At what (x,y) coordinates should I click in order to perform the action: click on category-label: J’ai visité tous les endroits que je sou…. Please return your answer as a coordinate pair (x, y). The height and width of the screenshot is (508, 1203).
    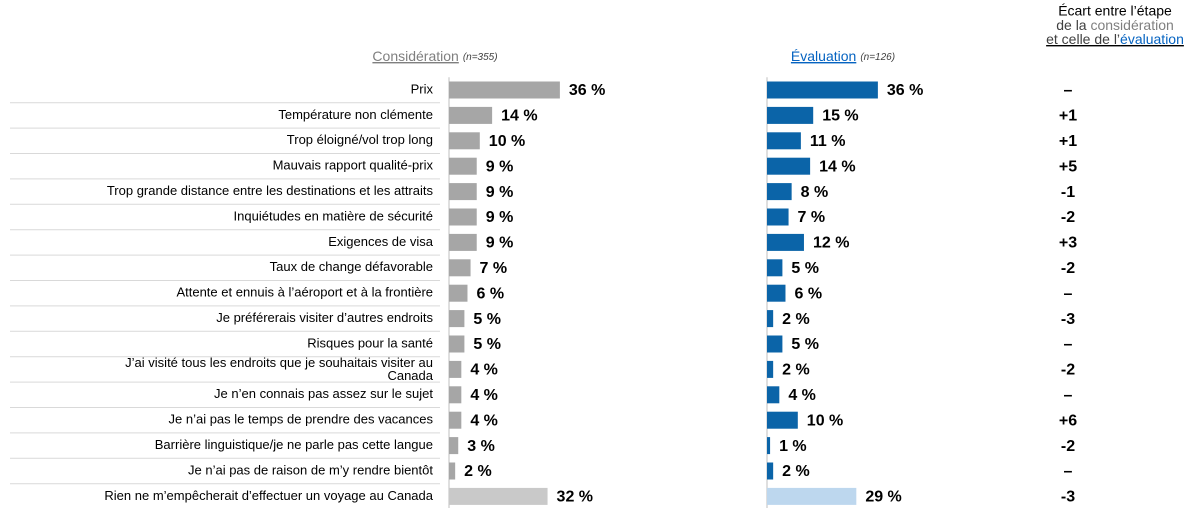
    Looking at the image, I should click on (279, 362).